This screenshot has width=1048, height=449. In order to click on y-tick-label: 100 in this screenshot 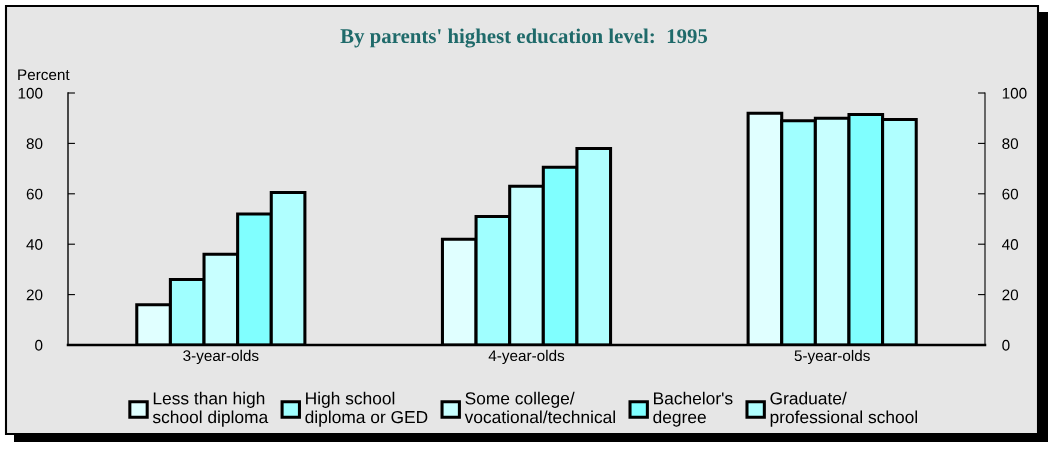, I will do `click(30, 93)`.